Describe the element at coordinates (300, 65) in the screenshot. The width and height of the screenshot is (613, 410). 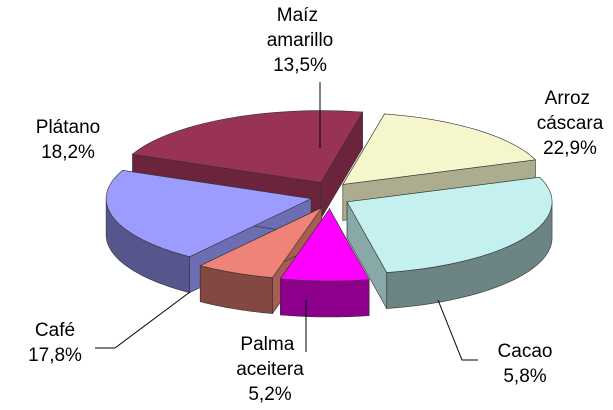
I see `value-label: 13,5%` at that location.